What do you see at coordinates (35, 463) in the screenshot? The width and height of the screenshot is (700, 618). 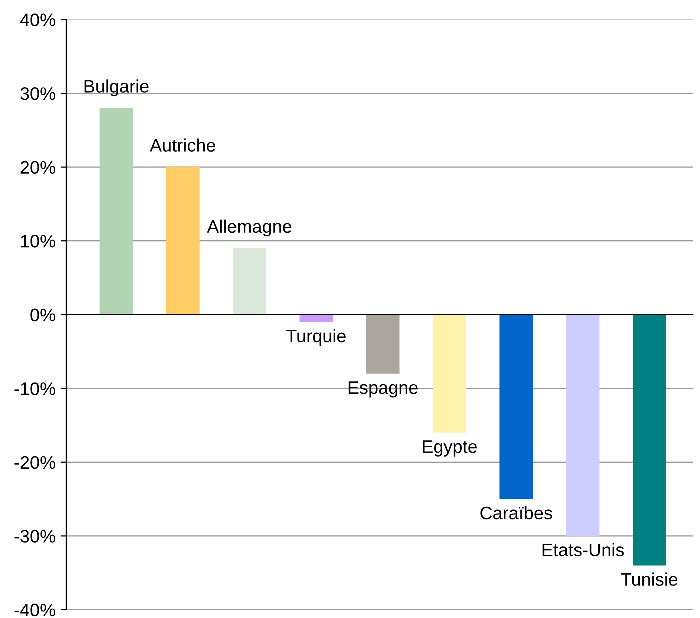 I see `y-tick-label: -20%` at bounding box center [35, 463].